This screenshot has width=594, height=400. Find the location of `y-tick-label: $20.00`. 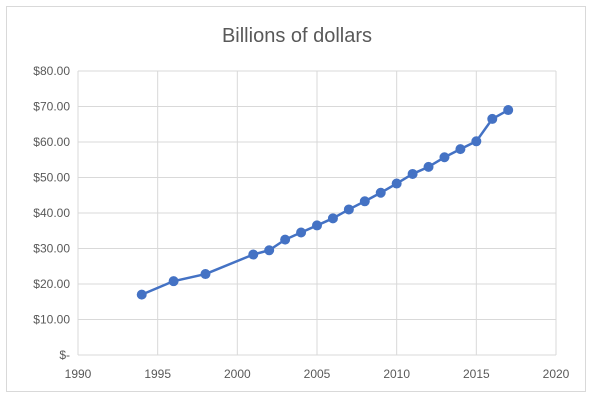

y-tick-label: $20.00 is located at coordinates (51, 284).